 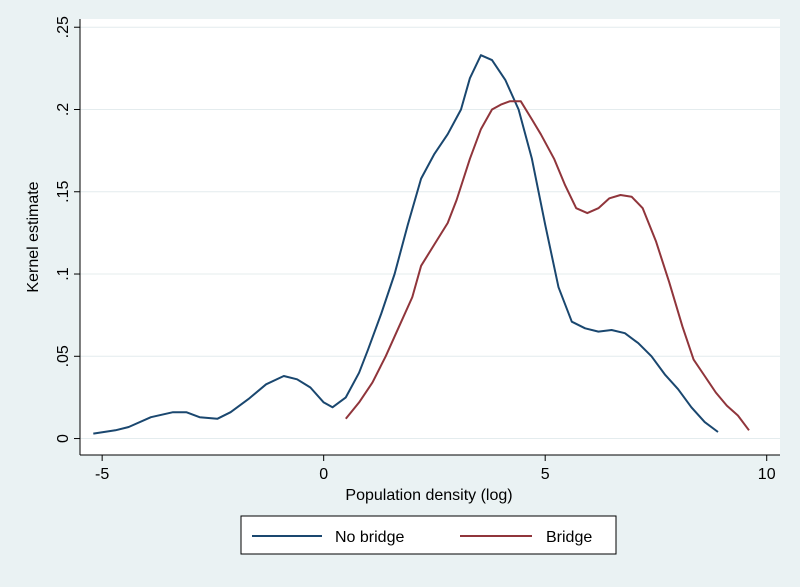 I want to click on y-tick-label: .15, so click(x=63, y=192).